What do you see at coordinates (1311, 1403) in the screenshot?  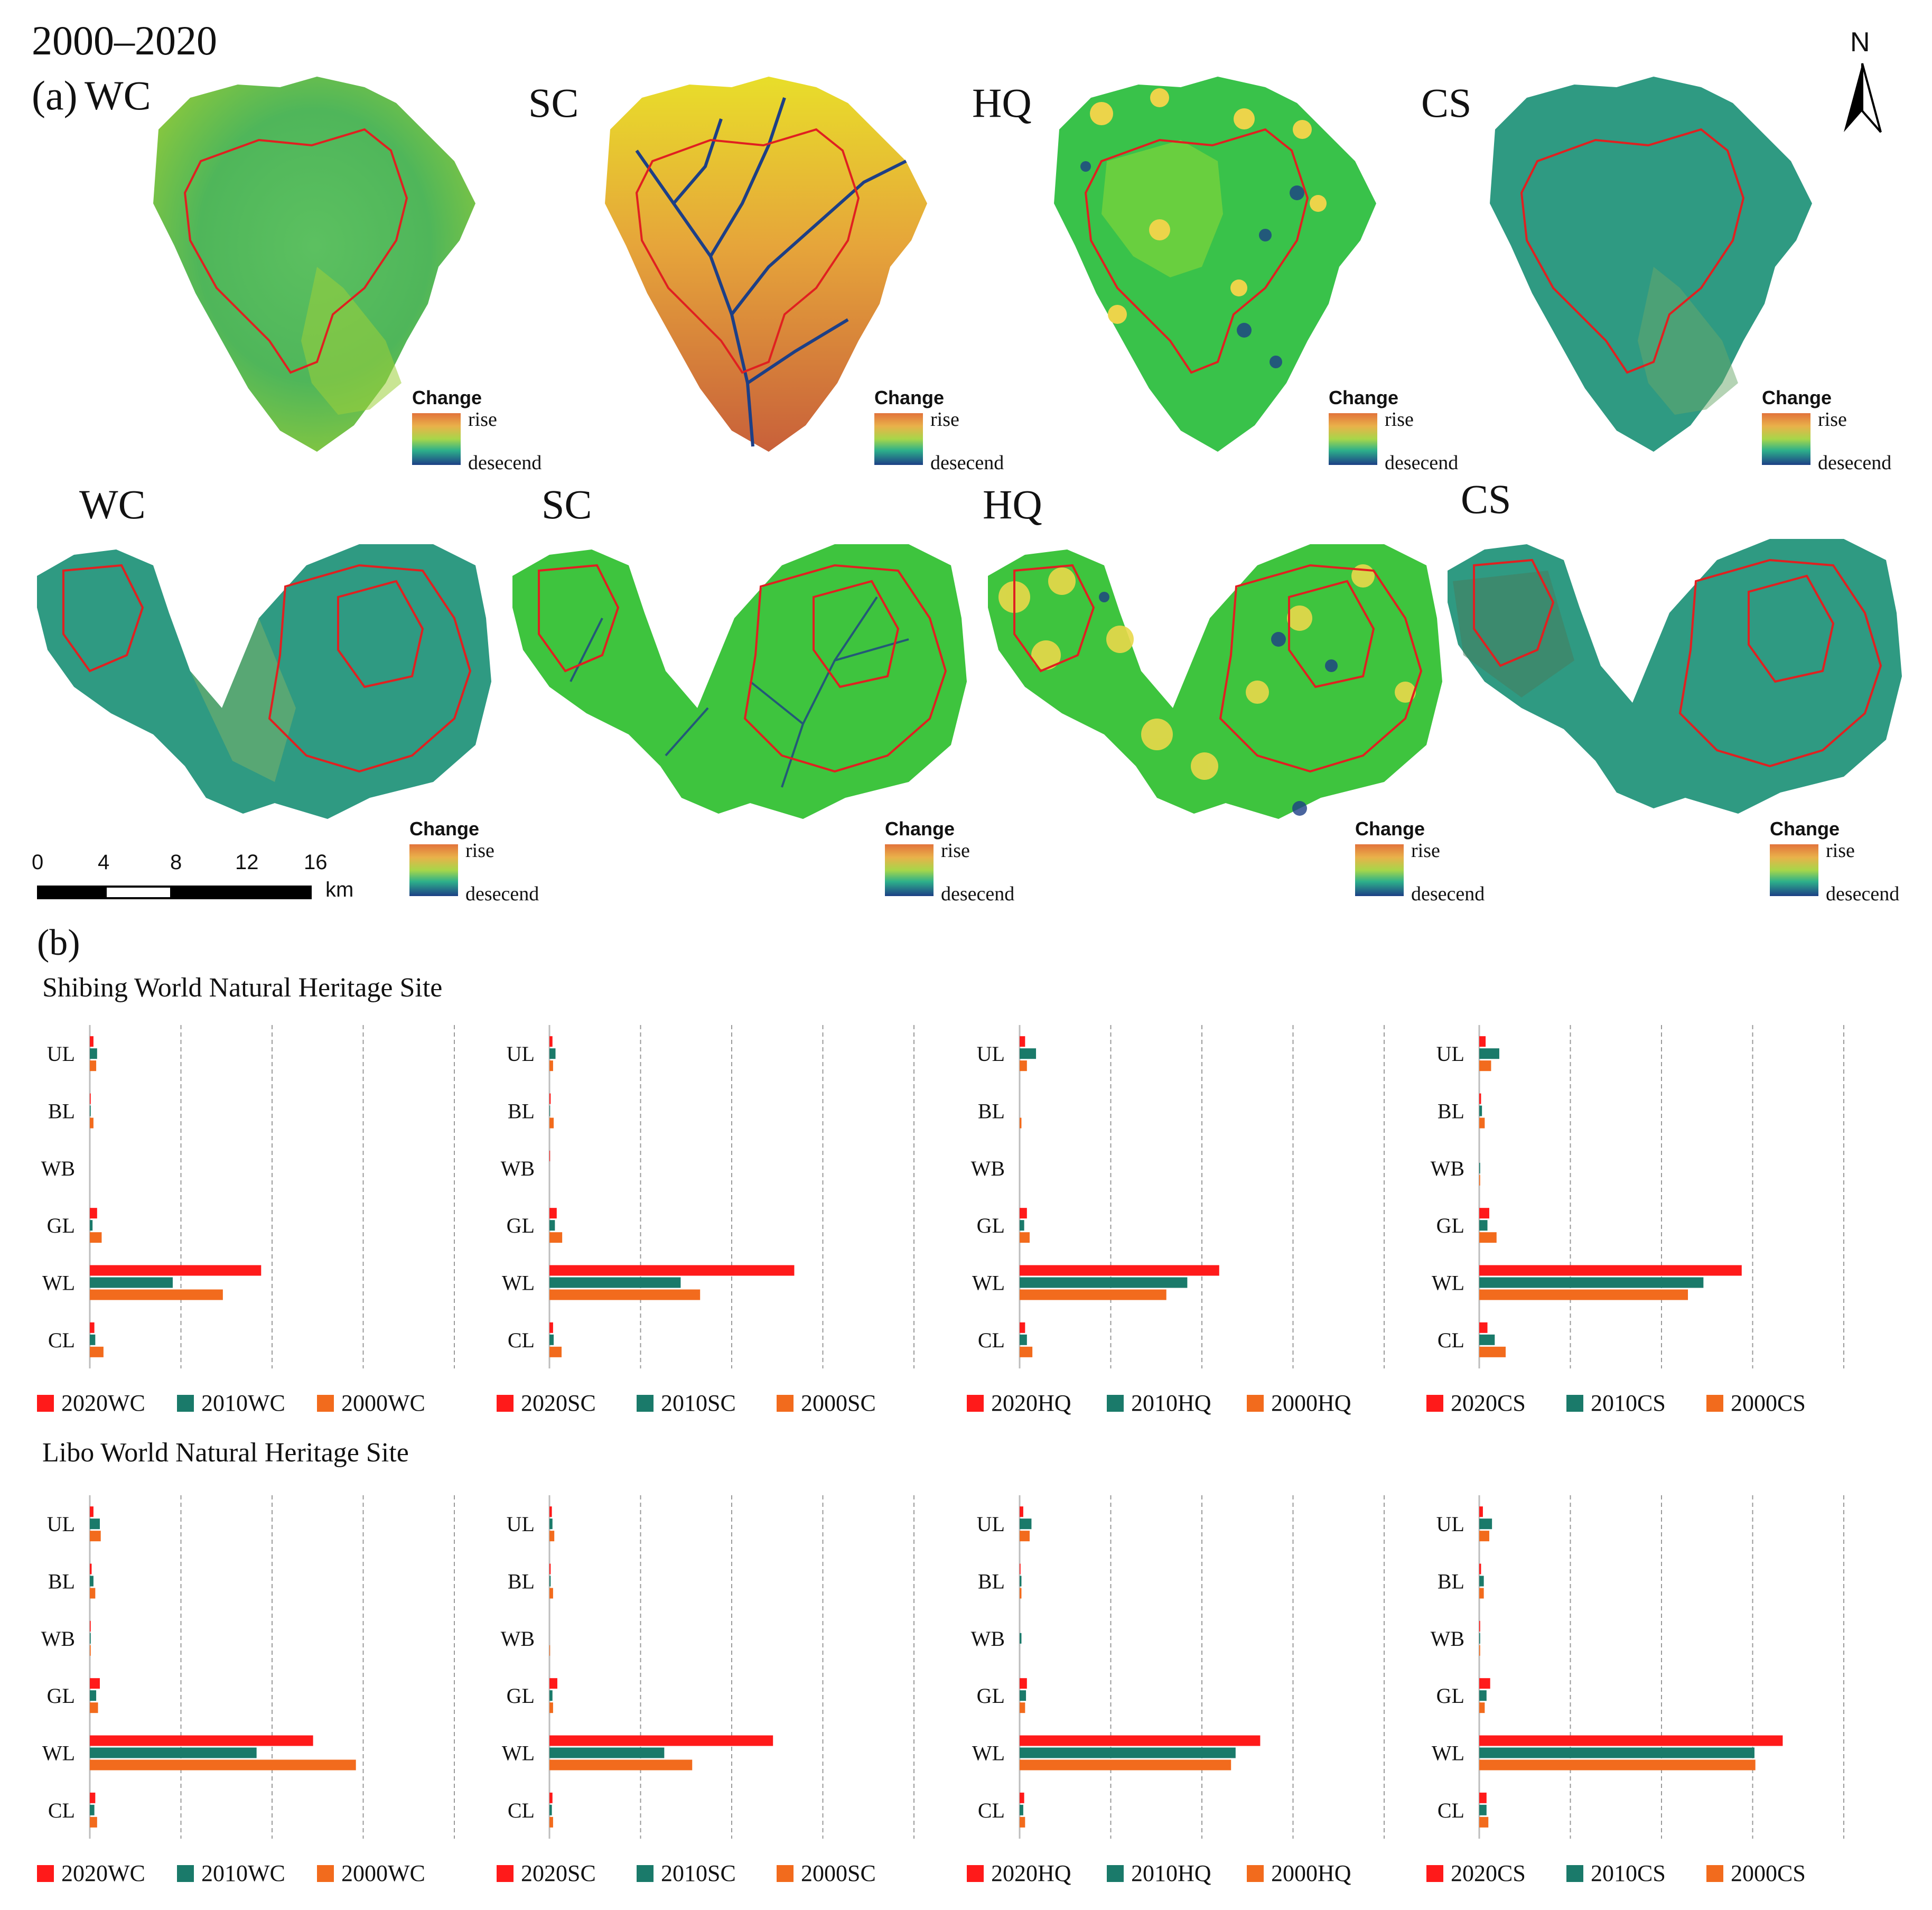 I see `legend-label-2000hq: 2000HQ` at bounding box center [1311, 1403].